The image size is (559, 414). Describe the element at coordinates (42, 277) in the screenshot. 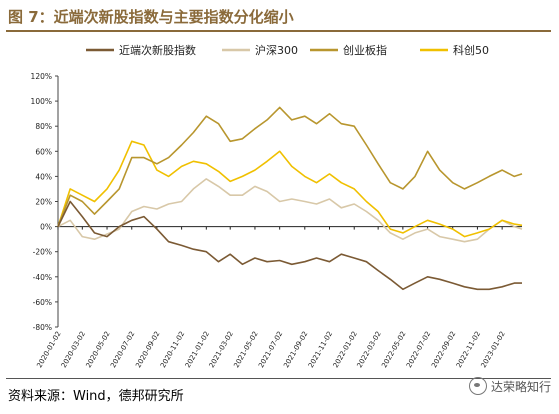

I see `y-tick-label: -40%` at that location.